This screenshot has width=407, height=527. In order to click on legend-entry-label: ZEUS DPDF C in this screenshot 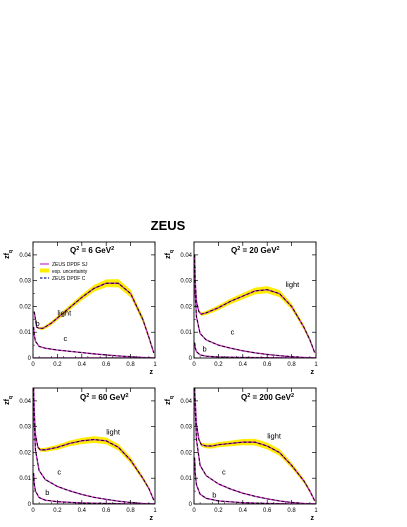, I will do `click(69, 279)`.